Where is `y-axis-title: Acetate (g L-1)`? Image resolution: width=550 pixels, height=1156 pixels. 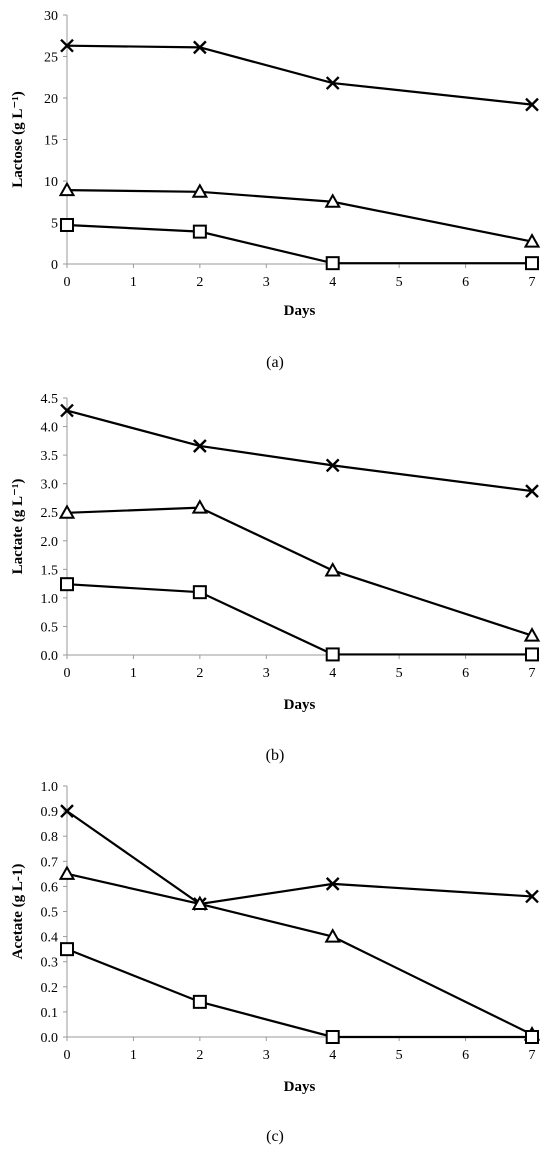 y-axis-title: Acetate (g L-1) is located at coordinates (18, 912).